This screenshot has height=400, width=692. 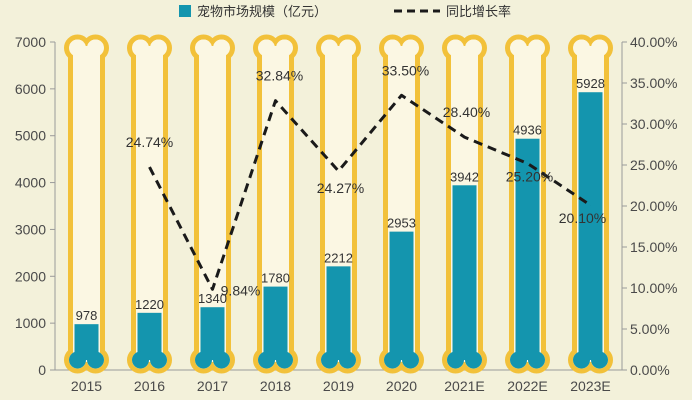 I want to click on x-tick-label: 2022E, so click(x=527, y=386).